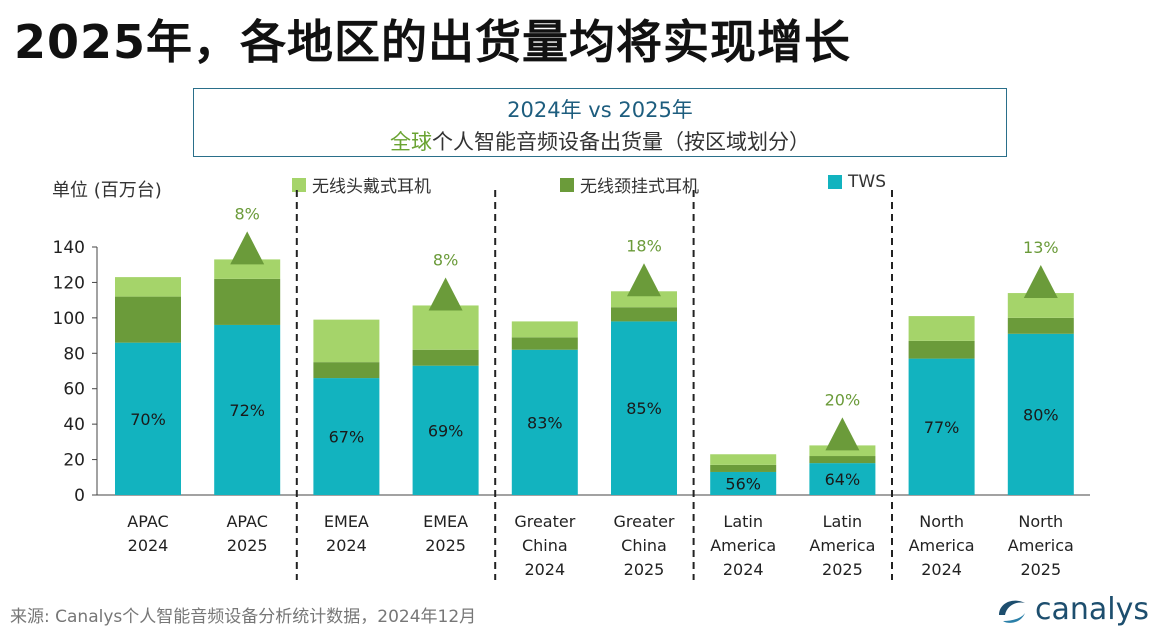  What do you see at coordinates (843, 399) in the screenshot?
I see `growth-label: 20%` at bounding box center [843, 399].